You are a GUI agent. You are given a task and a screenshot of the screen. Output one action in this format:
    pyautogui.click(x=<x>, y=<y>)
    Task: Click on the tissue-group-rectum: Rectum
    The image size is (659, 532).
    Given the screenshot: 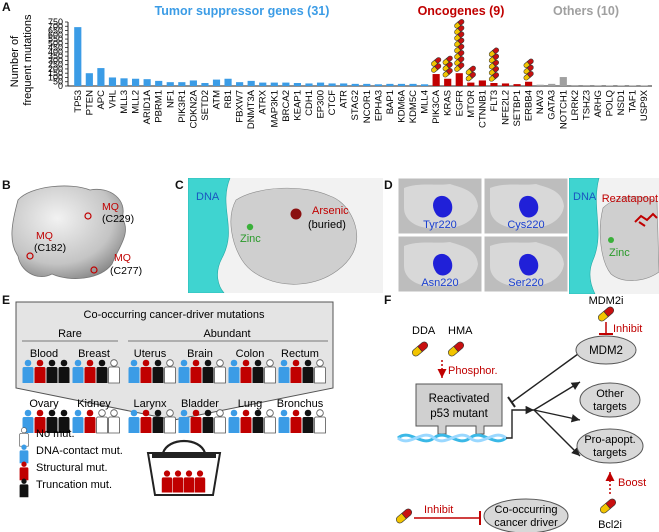 What is the action you would take?
    pyautogui.click(x=302, y=366)
    